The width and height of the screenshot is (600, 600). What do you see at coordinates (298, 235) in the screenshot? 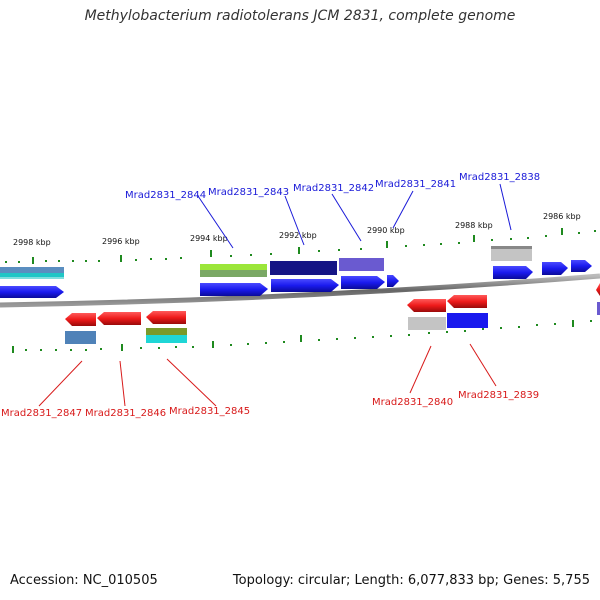
I see `kbp-label: 2992 kbp` at bounding box center [298, 235].